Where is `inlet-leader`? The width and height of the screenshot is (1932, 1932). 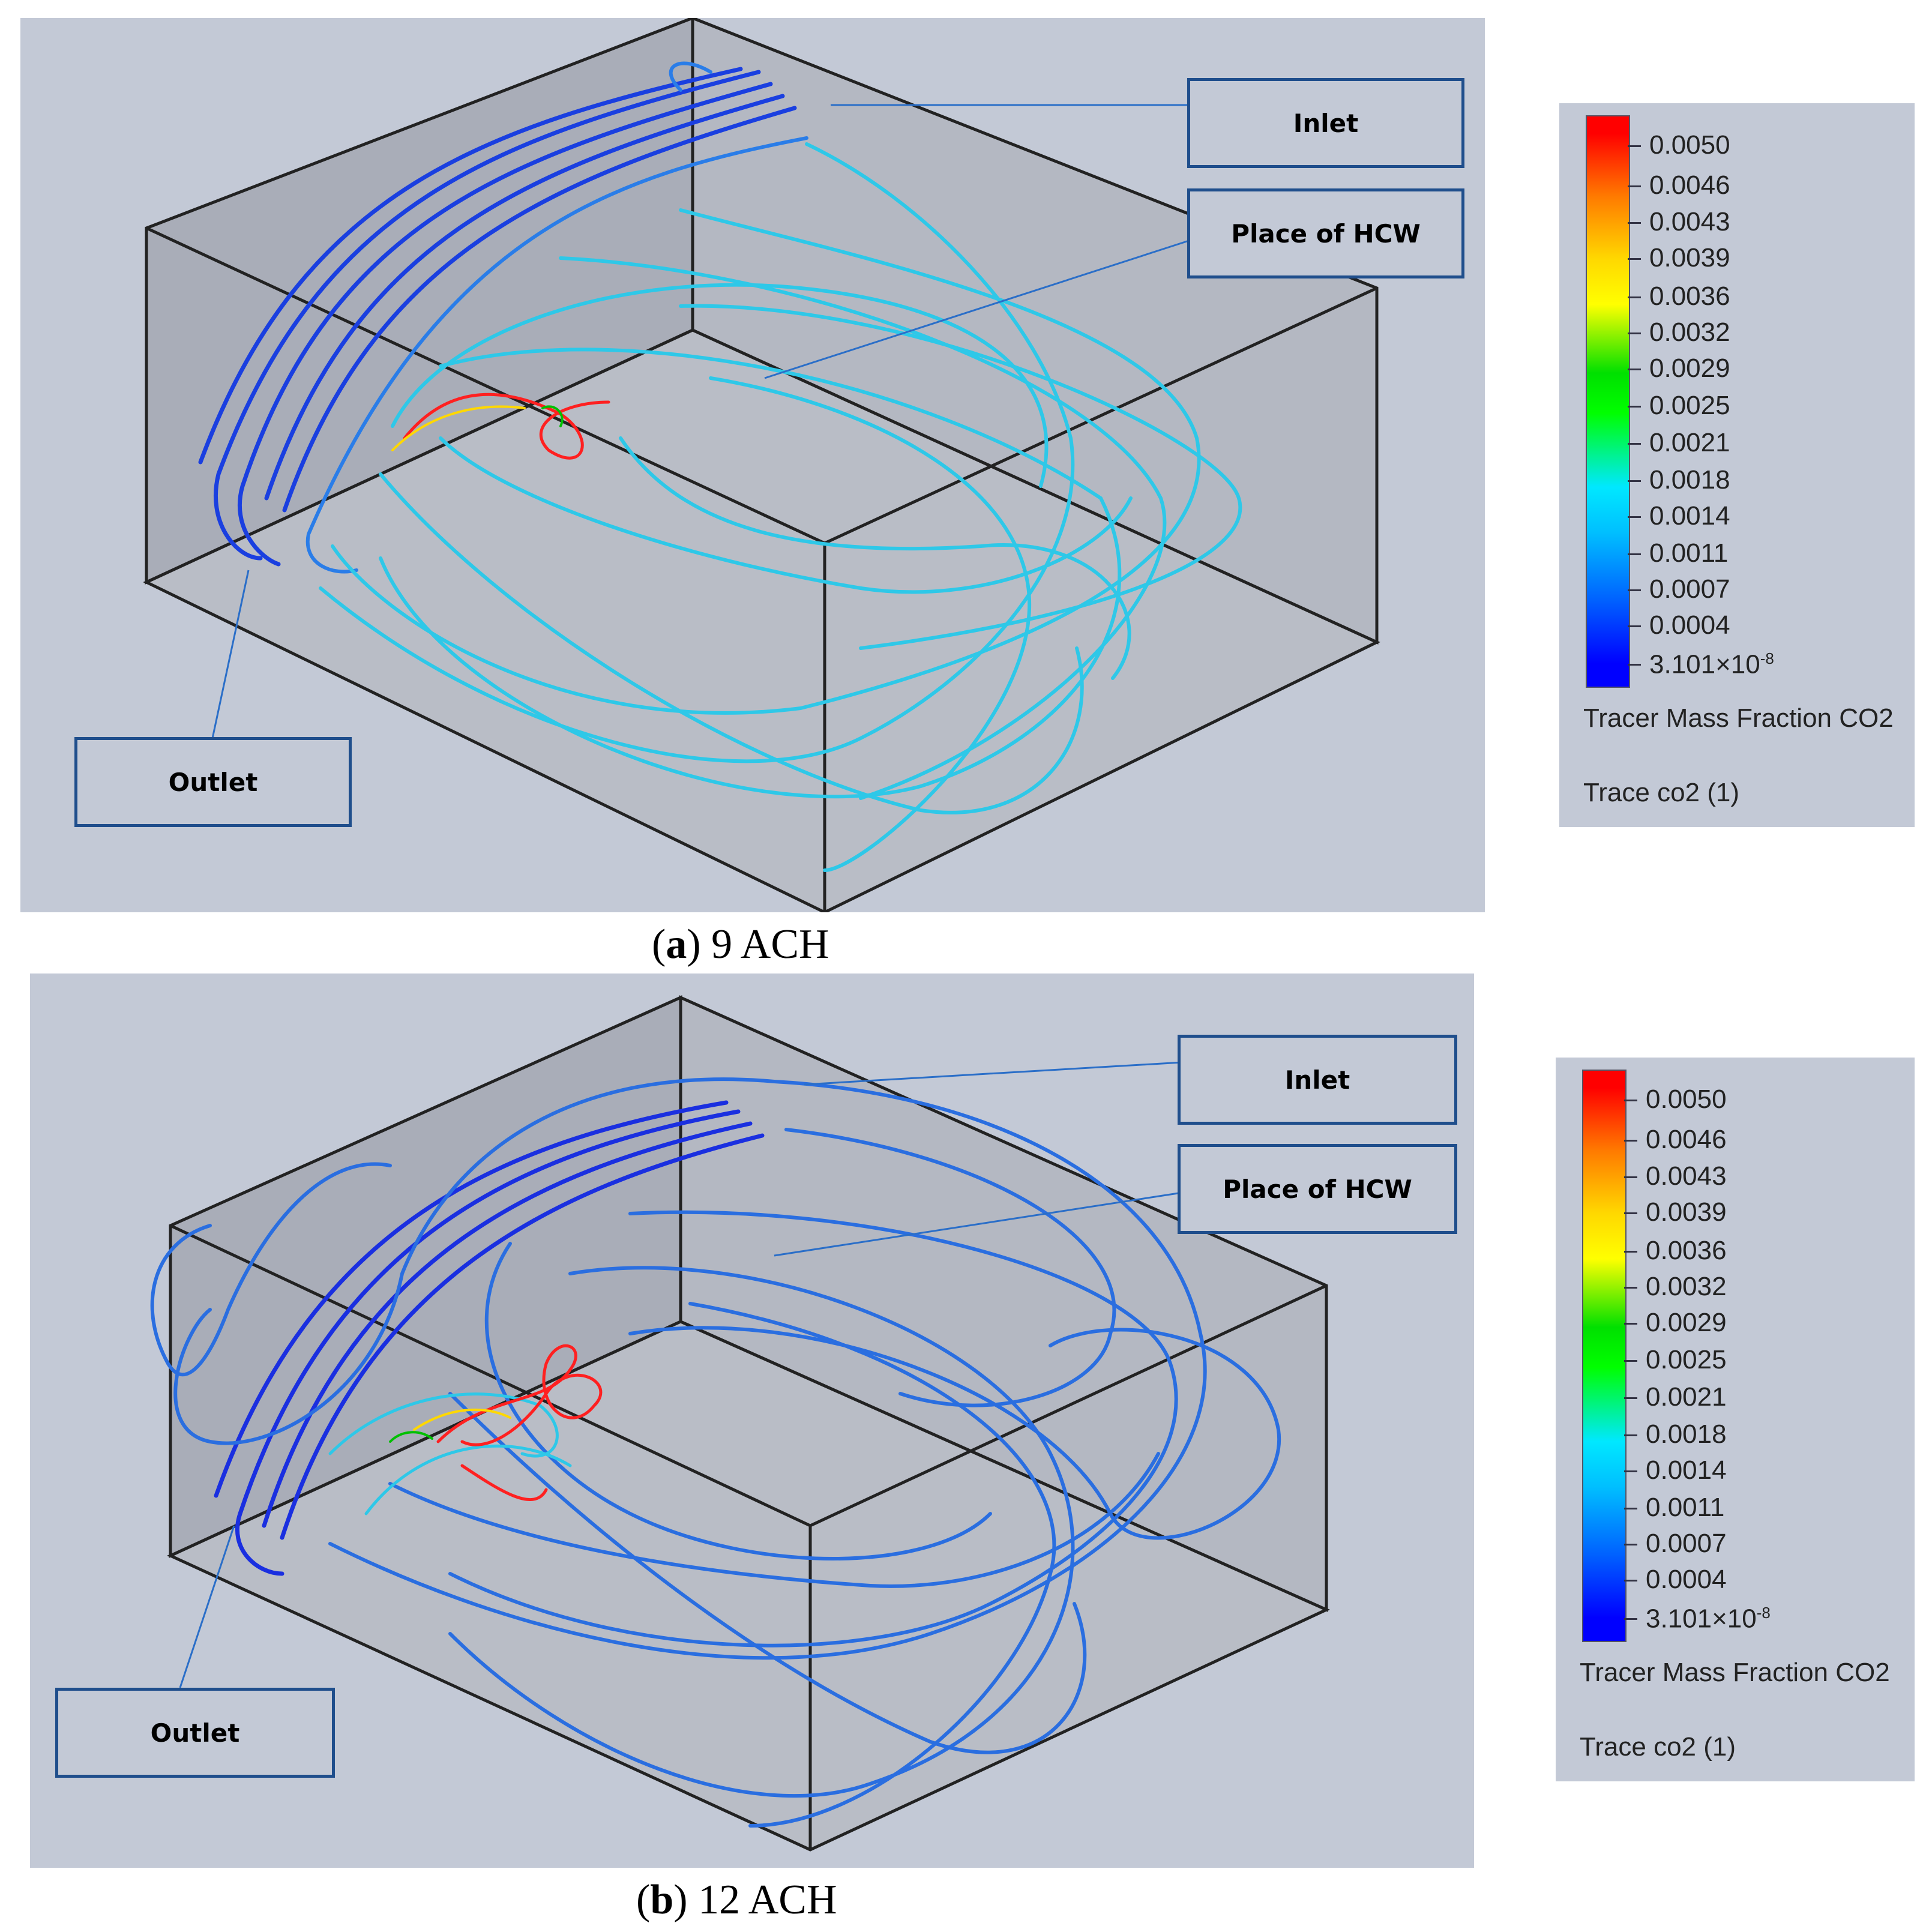
inlet-leader is located at coordinates (993, 1073).